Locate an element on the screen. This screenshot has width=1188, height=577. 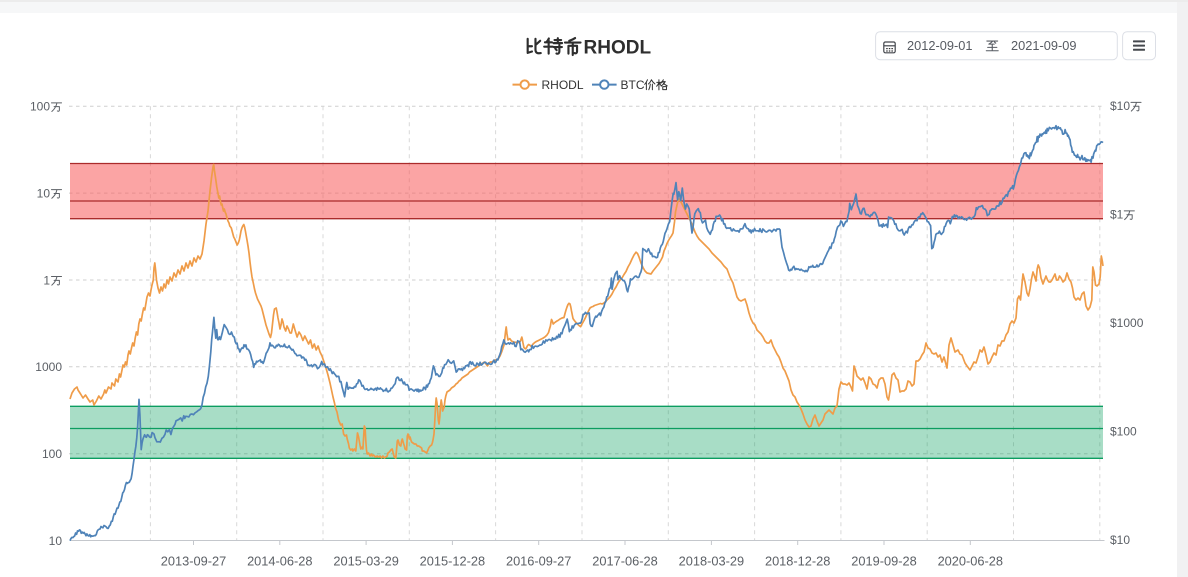
svg-text: 2013-09-27 is located at coordinates (193, 561).